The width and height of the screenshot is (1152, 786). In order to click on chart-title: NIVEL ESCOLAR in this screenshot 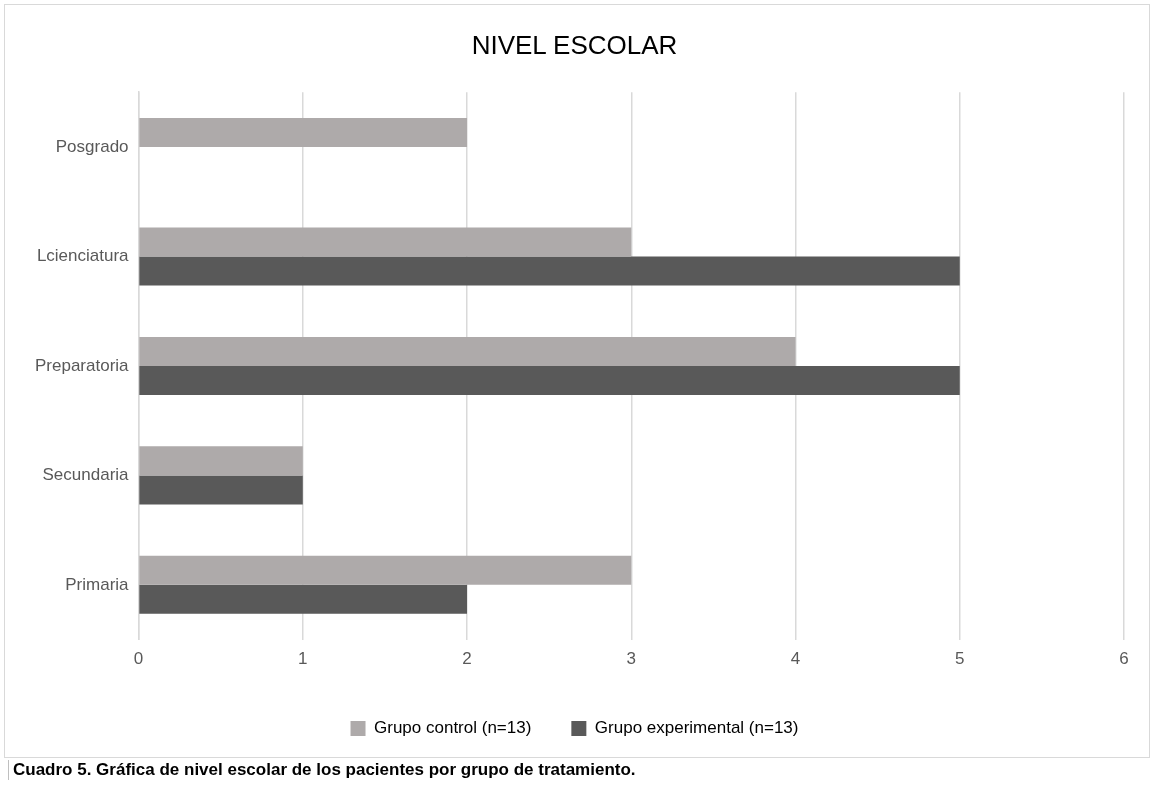, I will do `click(574, 44)`.